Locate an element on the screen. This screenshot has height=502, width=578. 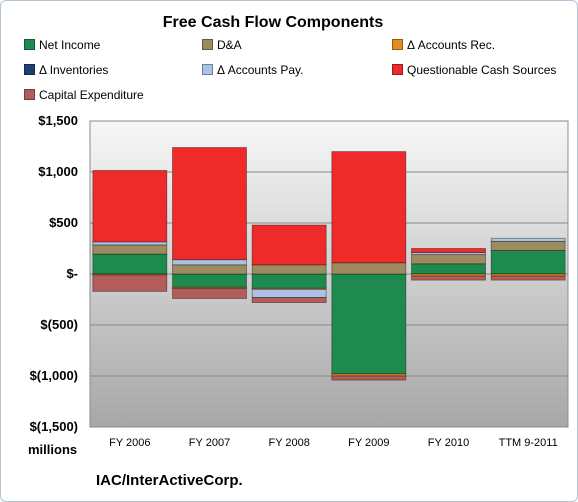
company-label: IAC/InterActiveCorp. is located at coordinates (169, 480).